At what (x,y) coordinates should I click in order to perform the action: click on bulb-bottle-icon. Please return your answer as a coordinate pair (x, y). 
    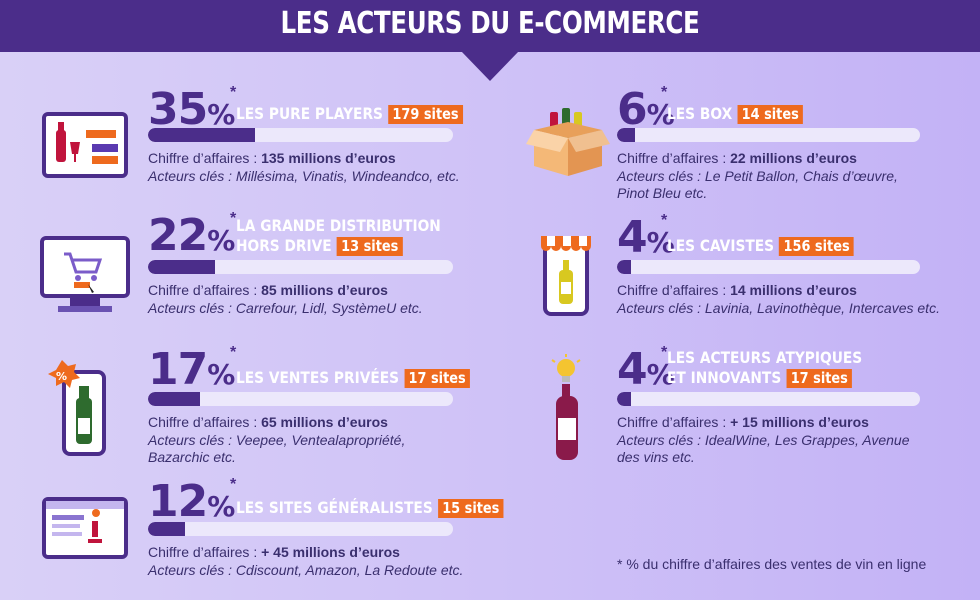
    Looking at the image, I should click on (566, 407).